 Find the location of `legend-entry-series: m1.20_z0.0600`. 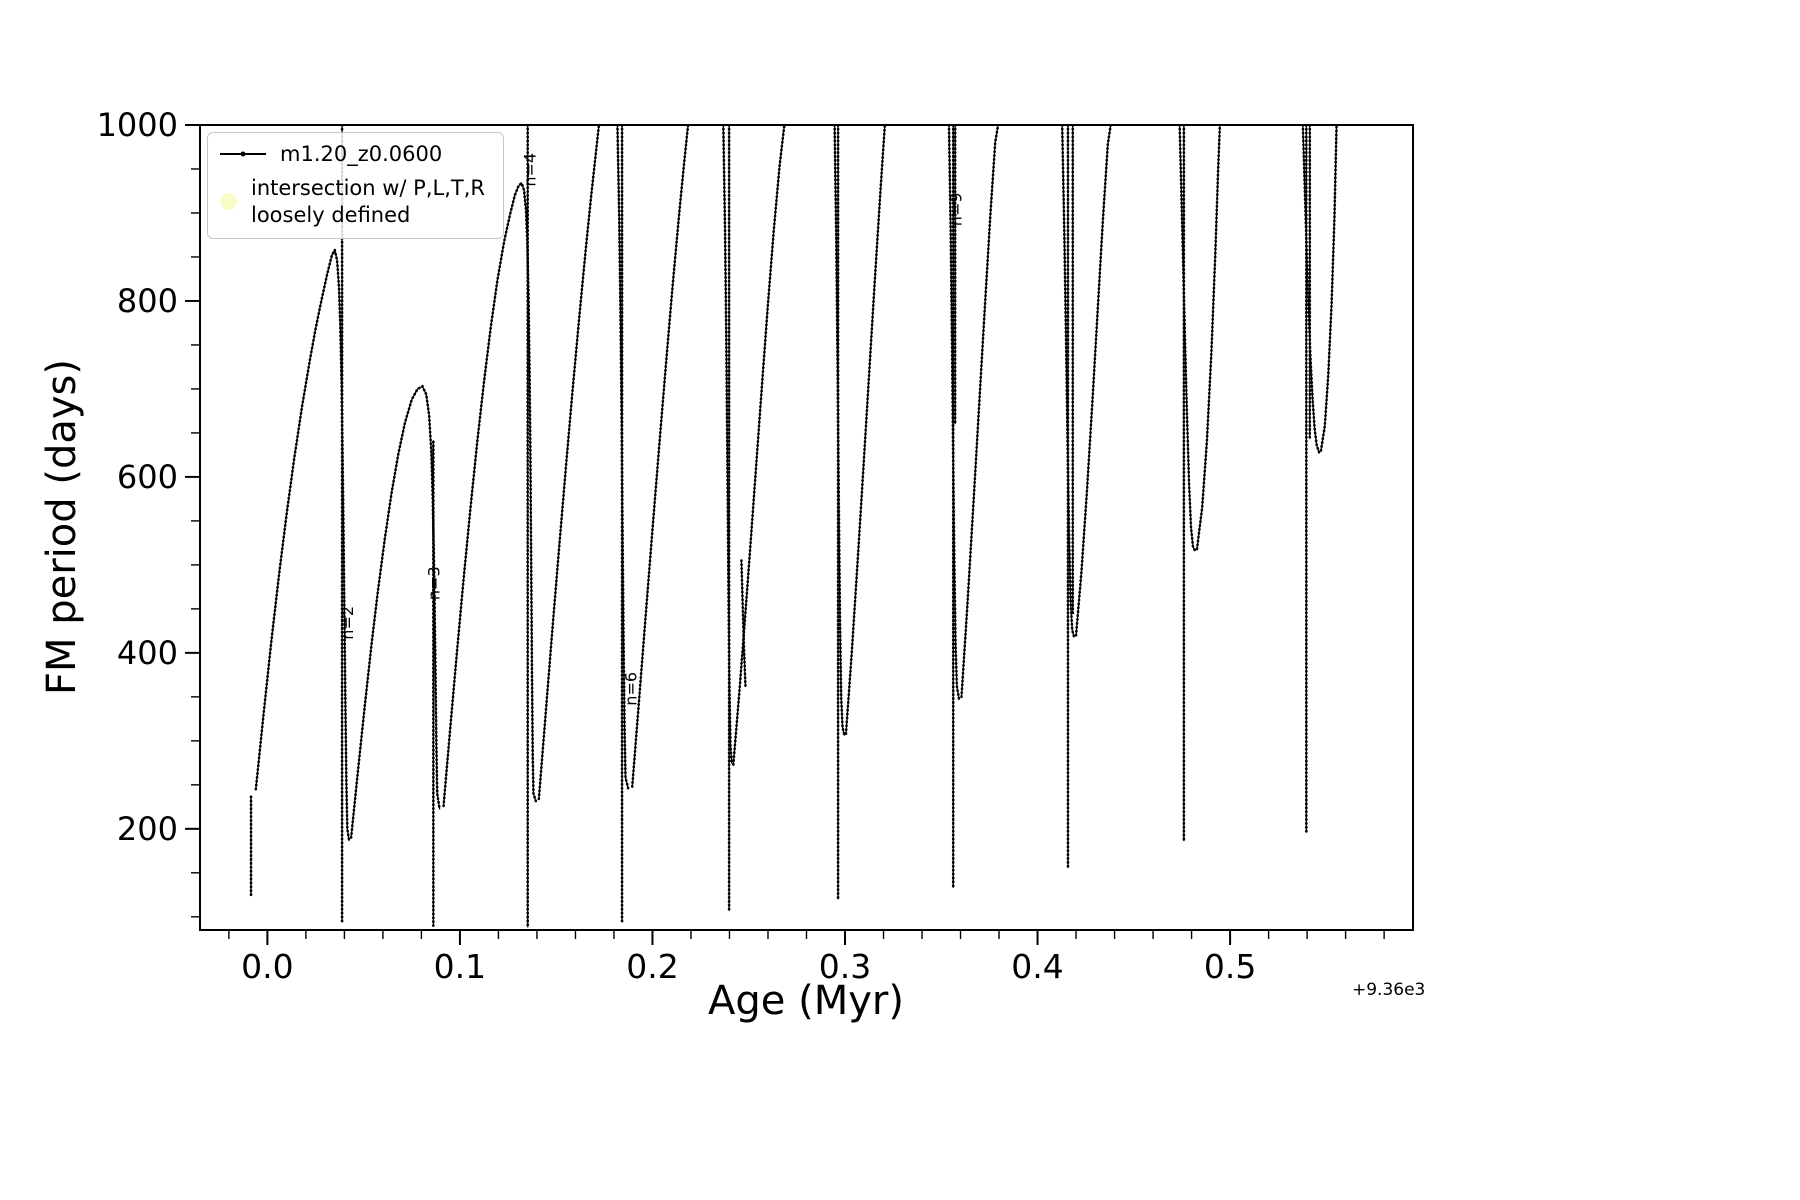

legend-entry-series: m1.20_z0.0600 is located at coordinates (352, 154).